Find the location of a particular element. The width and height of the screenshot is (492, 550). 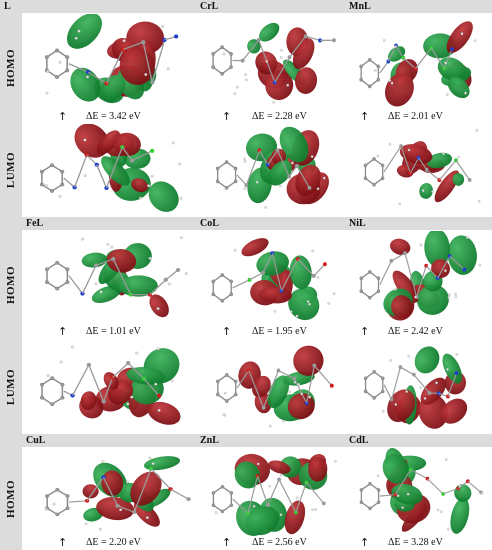

energy-gap-FeL: ΔE = 1.01 eV is located at coordinates (113, 331).